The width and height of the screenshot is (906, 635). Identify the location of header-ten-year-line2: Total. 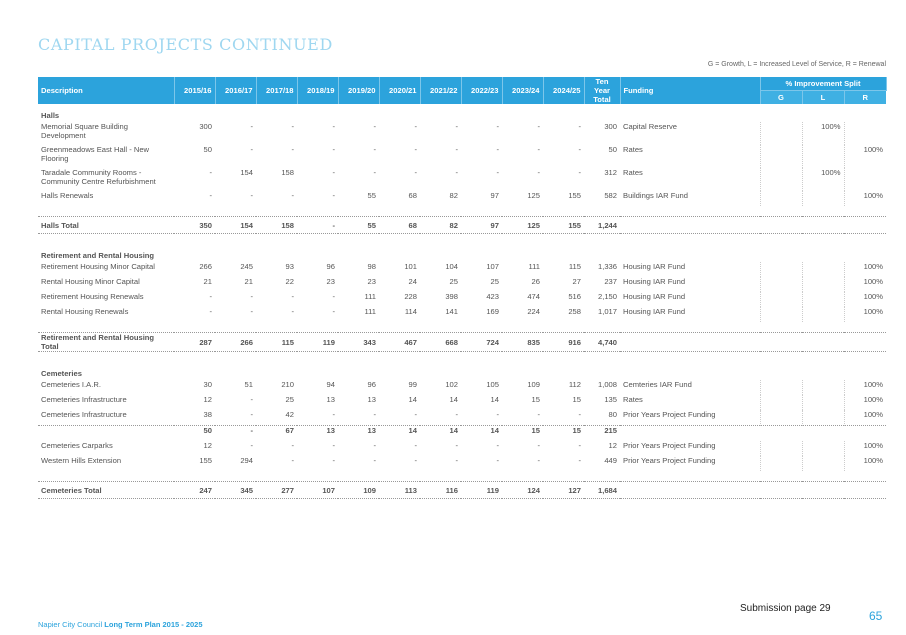
(602, 99).